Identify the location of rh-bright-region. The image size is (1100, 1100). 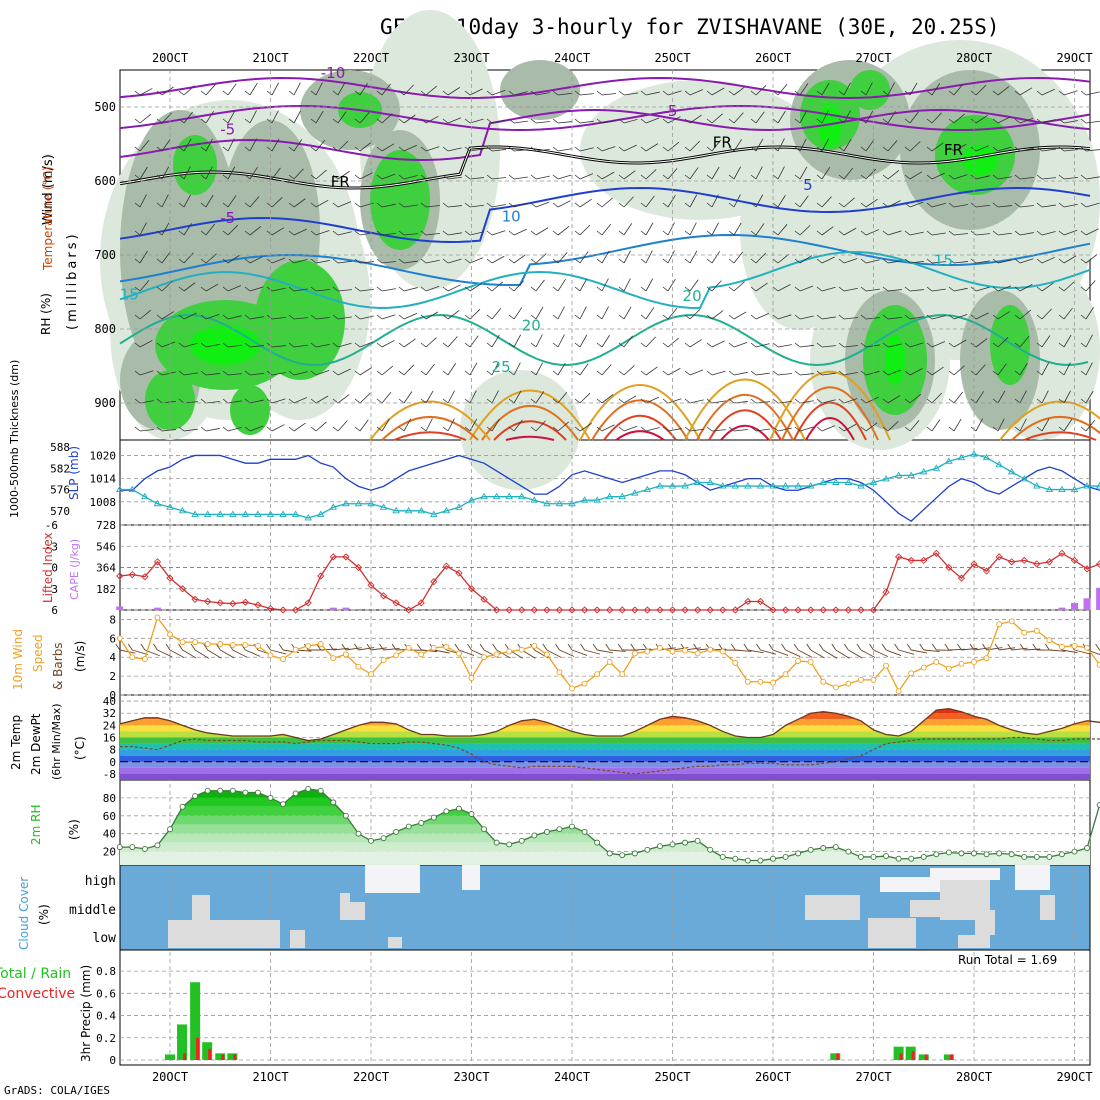
(980, 160).